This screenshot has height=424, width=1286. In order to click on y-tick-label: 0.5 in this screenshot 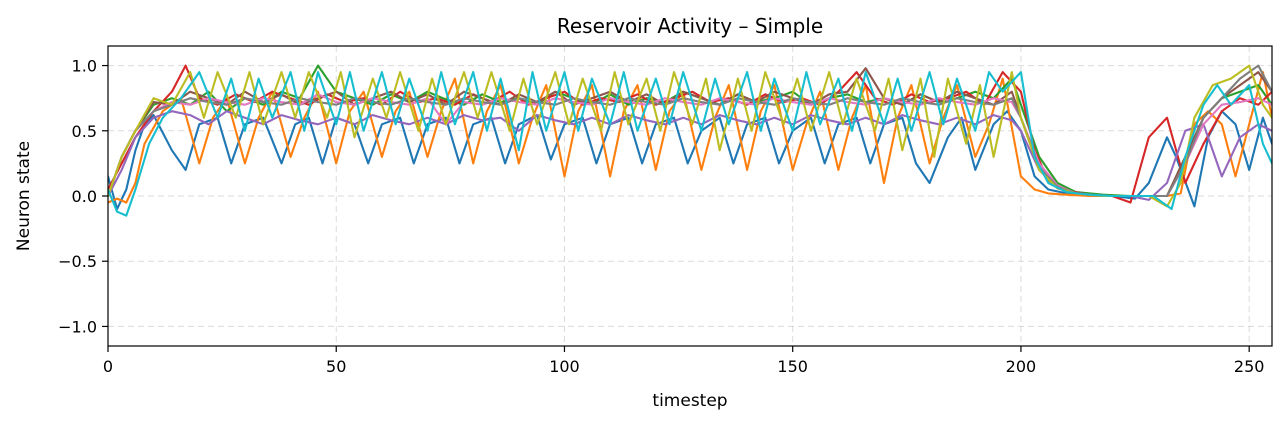, I will do `click(84, 131)`.